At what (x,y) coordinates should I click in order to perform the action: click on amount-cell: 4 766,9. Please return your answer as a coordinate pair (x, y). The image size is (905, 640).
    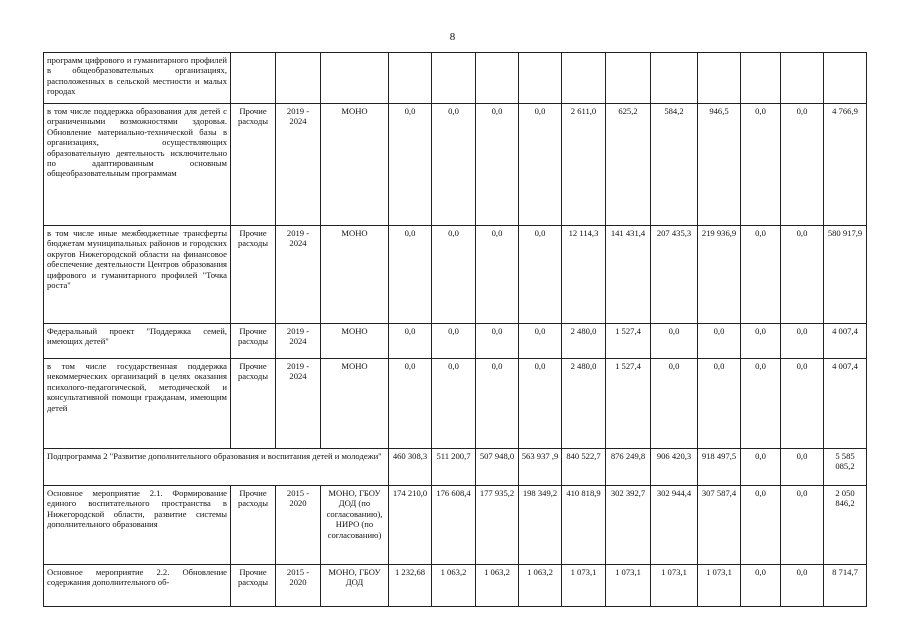
    Looking at the image, I should click on (845, 164).